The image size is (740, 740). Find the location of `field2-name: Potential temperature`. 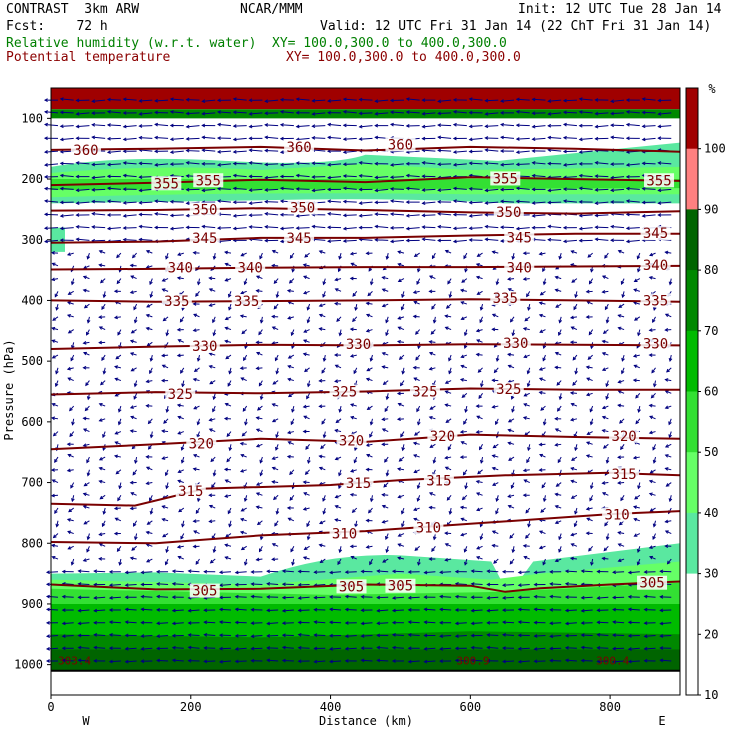

field2-name: Potential temperature is located at coordinates (88, 57).